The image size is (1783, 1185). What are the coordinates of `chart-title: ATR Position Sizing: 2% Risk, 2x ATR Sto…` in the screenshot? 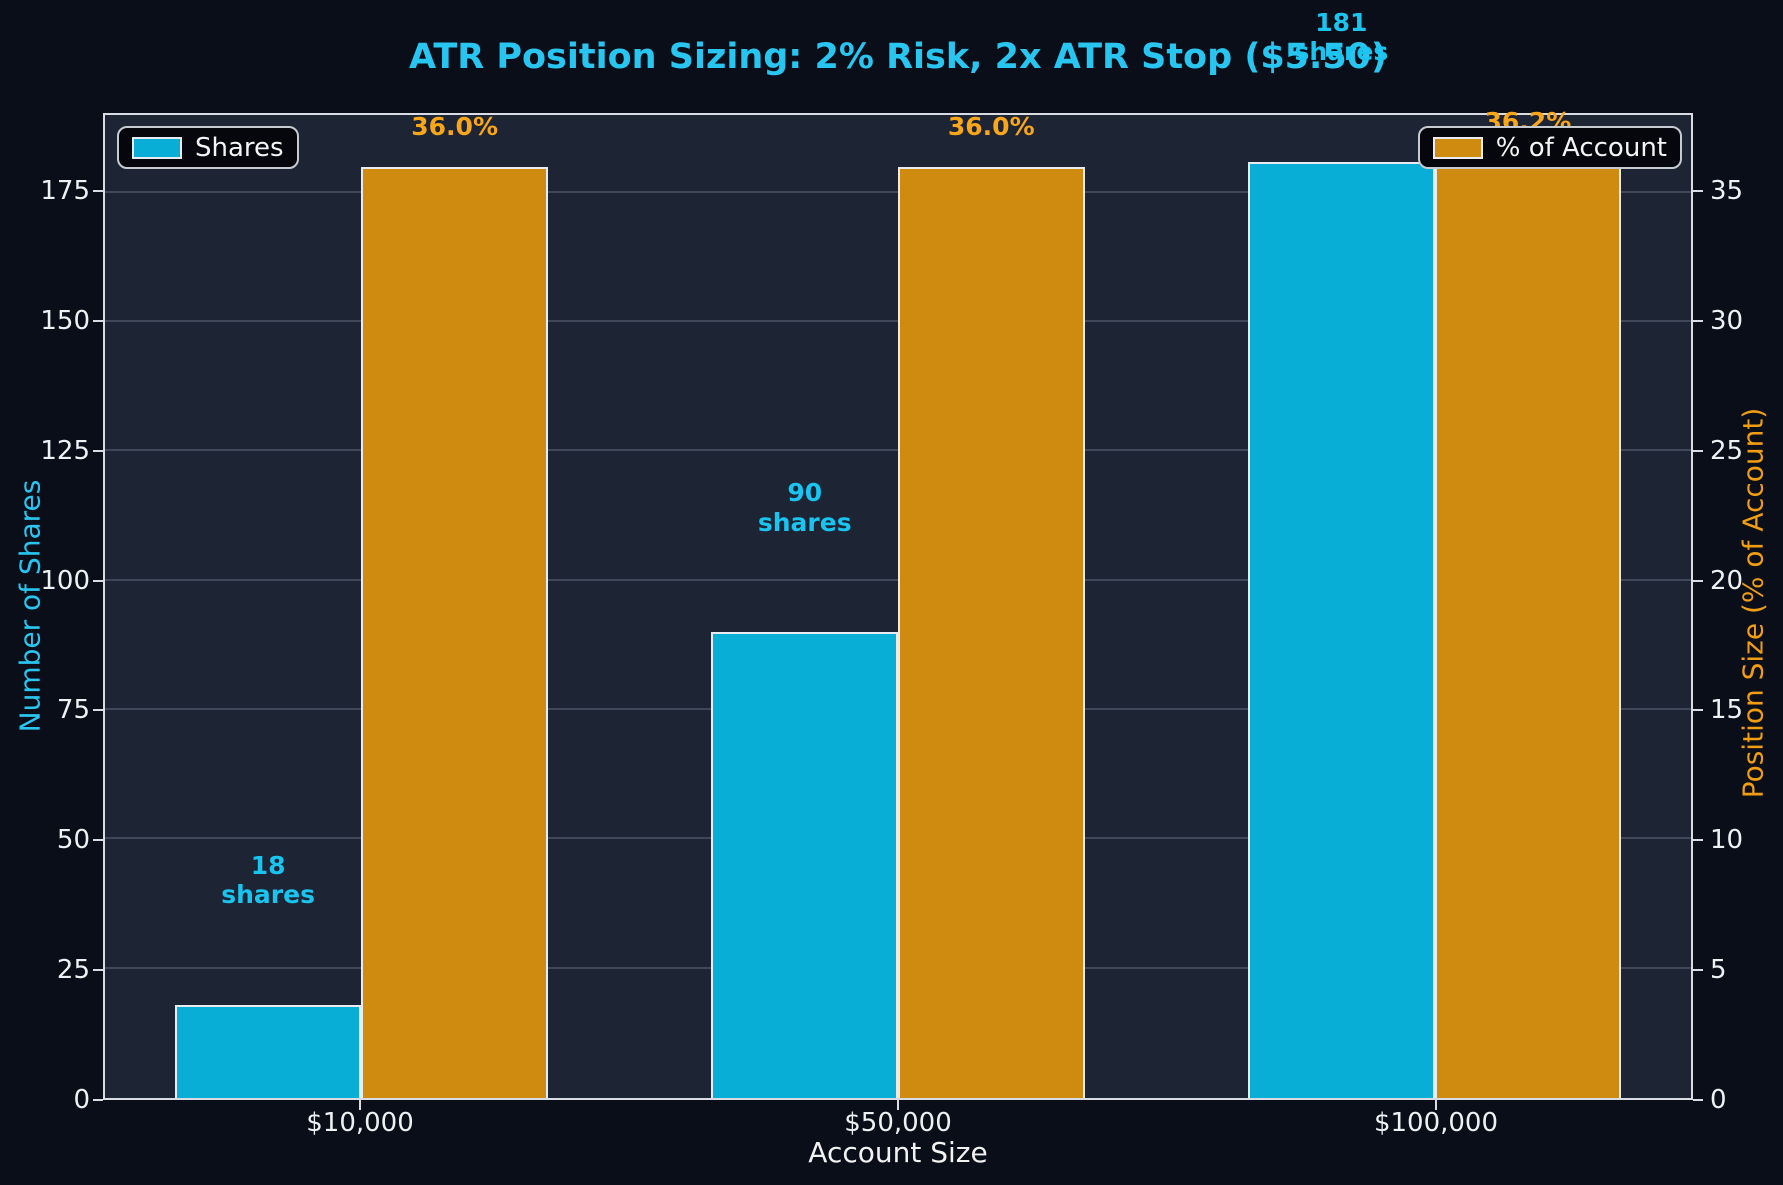 It's located at (898, 57).